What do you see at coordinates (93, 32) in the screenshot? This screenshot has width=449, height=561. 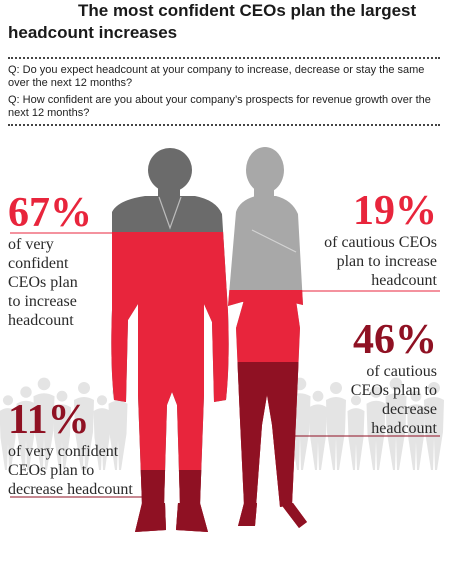 I see `title-line-2: headcount increases` at bounding box center [93, 32].